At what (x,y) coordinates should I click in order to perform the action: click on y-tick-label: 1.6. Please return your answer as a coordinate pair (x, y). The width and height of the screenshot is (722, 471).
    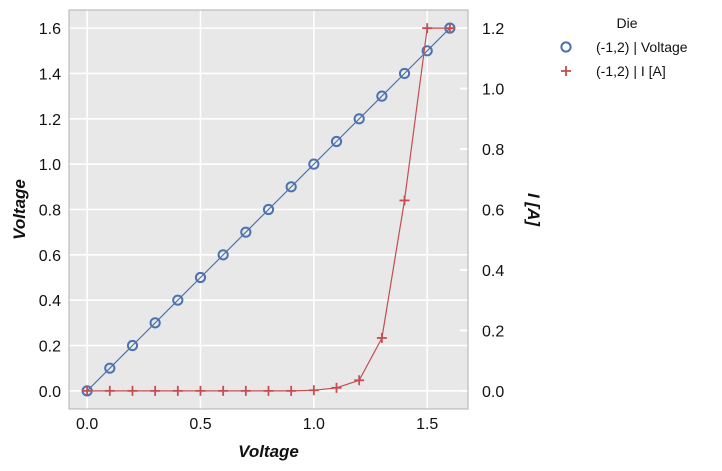
    Looking at the image, I should click on (50, 29).